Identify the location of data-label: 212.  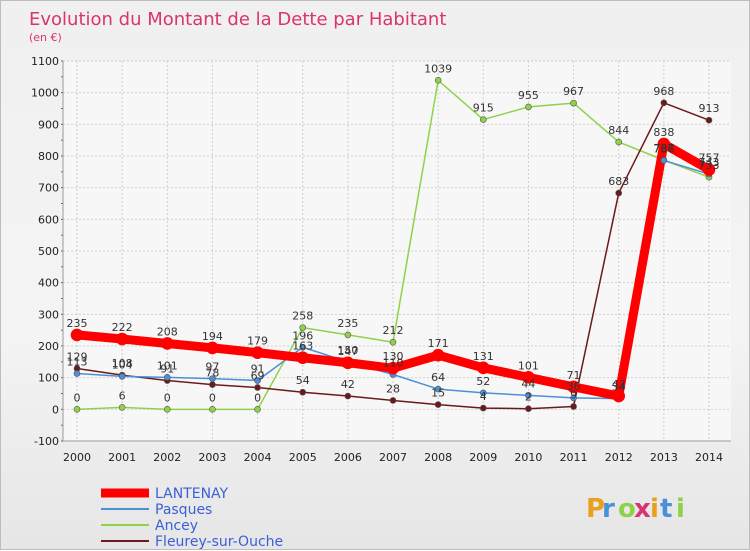
(393, 330).